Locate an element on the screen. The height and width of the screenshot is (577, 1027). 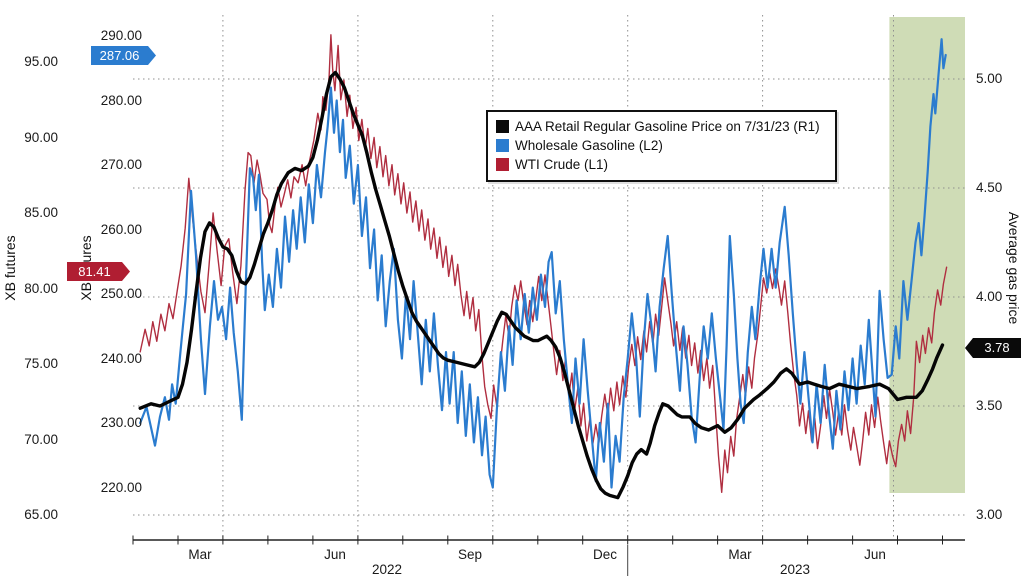
left-axis-2-tick-label: 250.00 is located at coordinates (121, 293).